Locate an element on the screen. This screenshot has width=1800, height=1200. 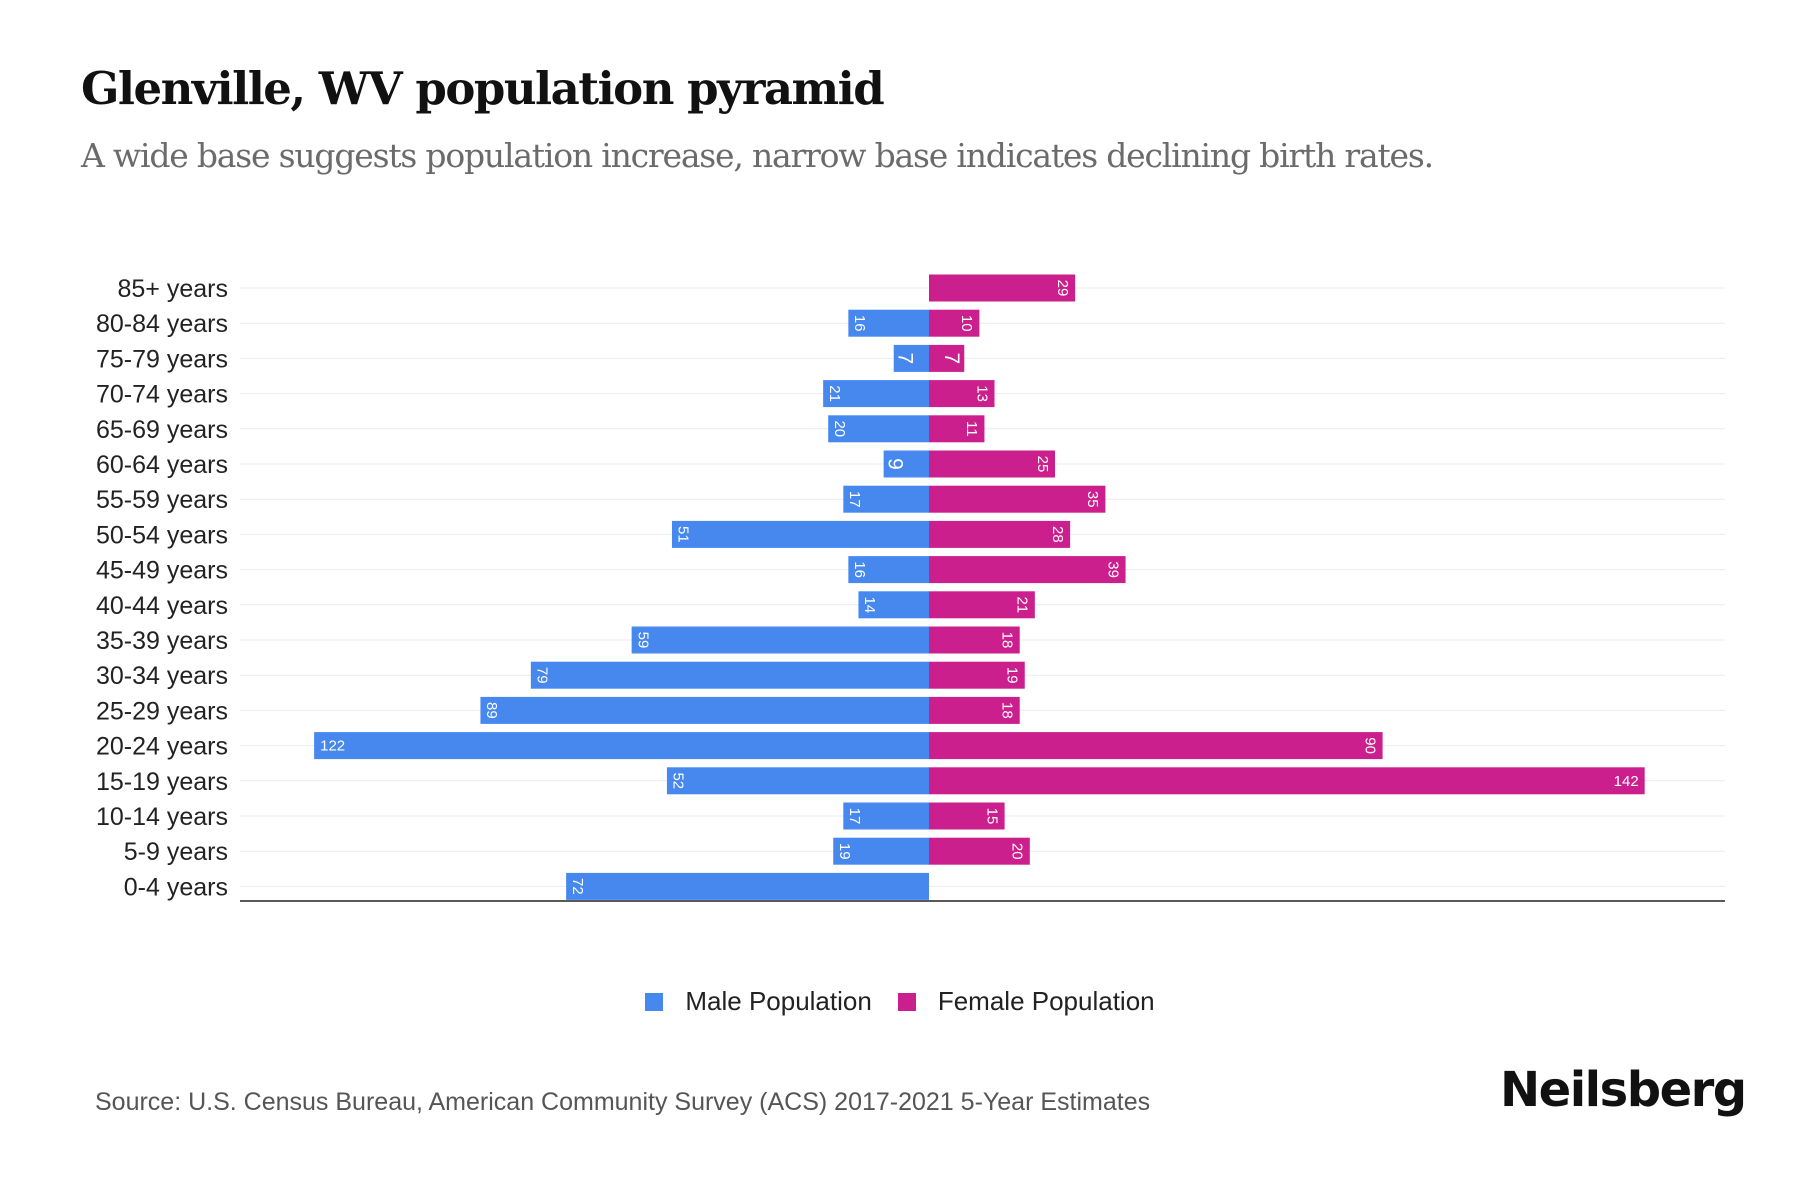
value-label-female: 90 is located at coordinates (1369, 745).